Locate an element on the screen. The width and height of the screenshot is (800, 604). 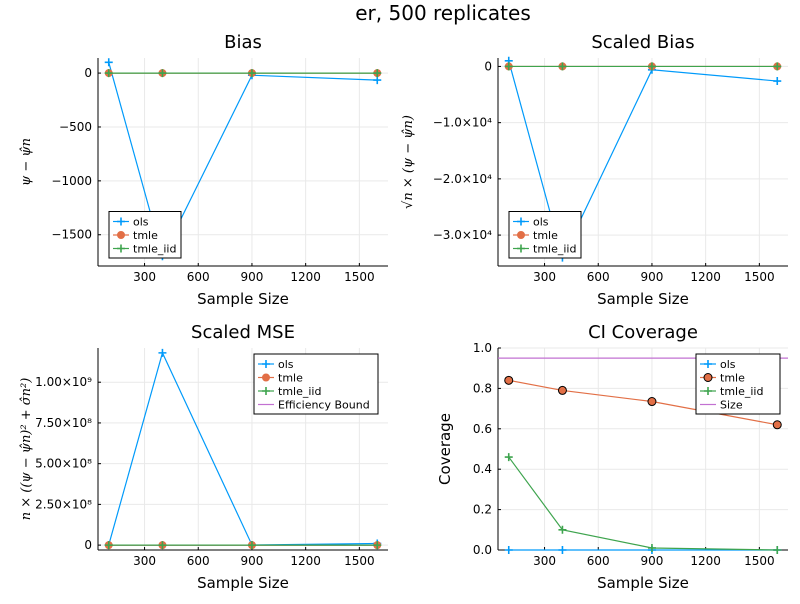
y-tick-label: 0.4 is located at coordinates (482, 469).